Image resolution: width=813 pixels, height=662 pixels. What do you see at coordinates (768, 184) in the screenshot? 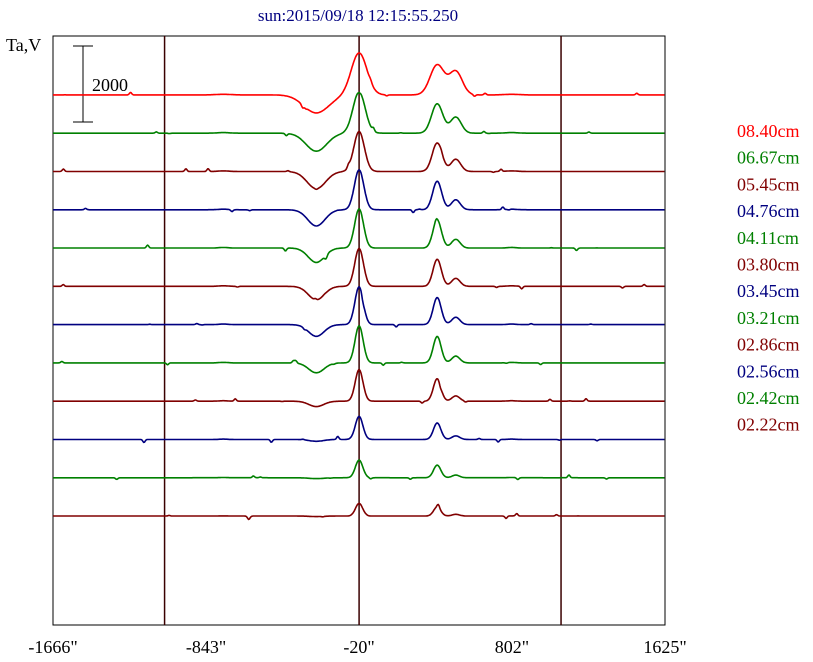
I see `legend-entry: 05.45cm` at bounding box center [768, 184].